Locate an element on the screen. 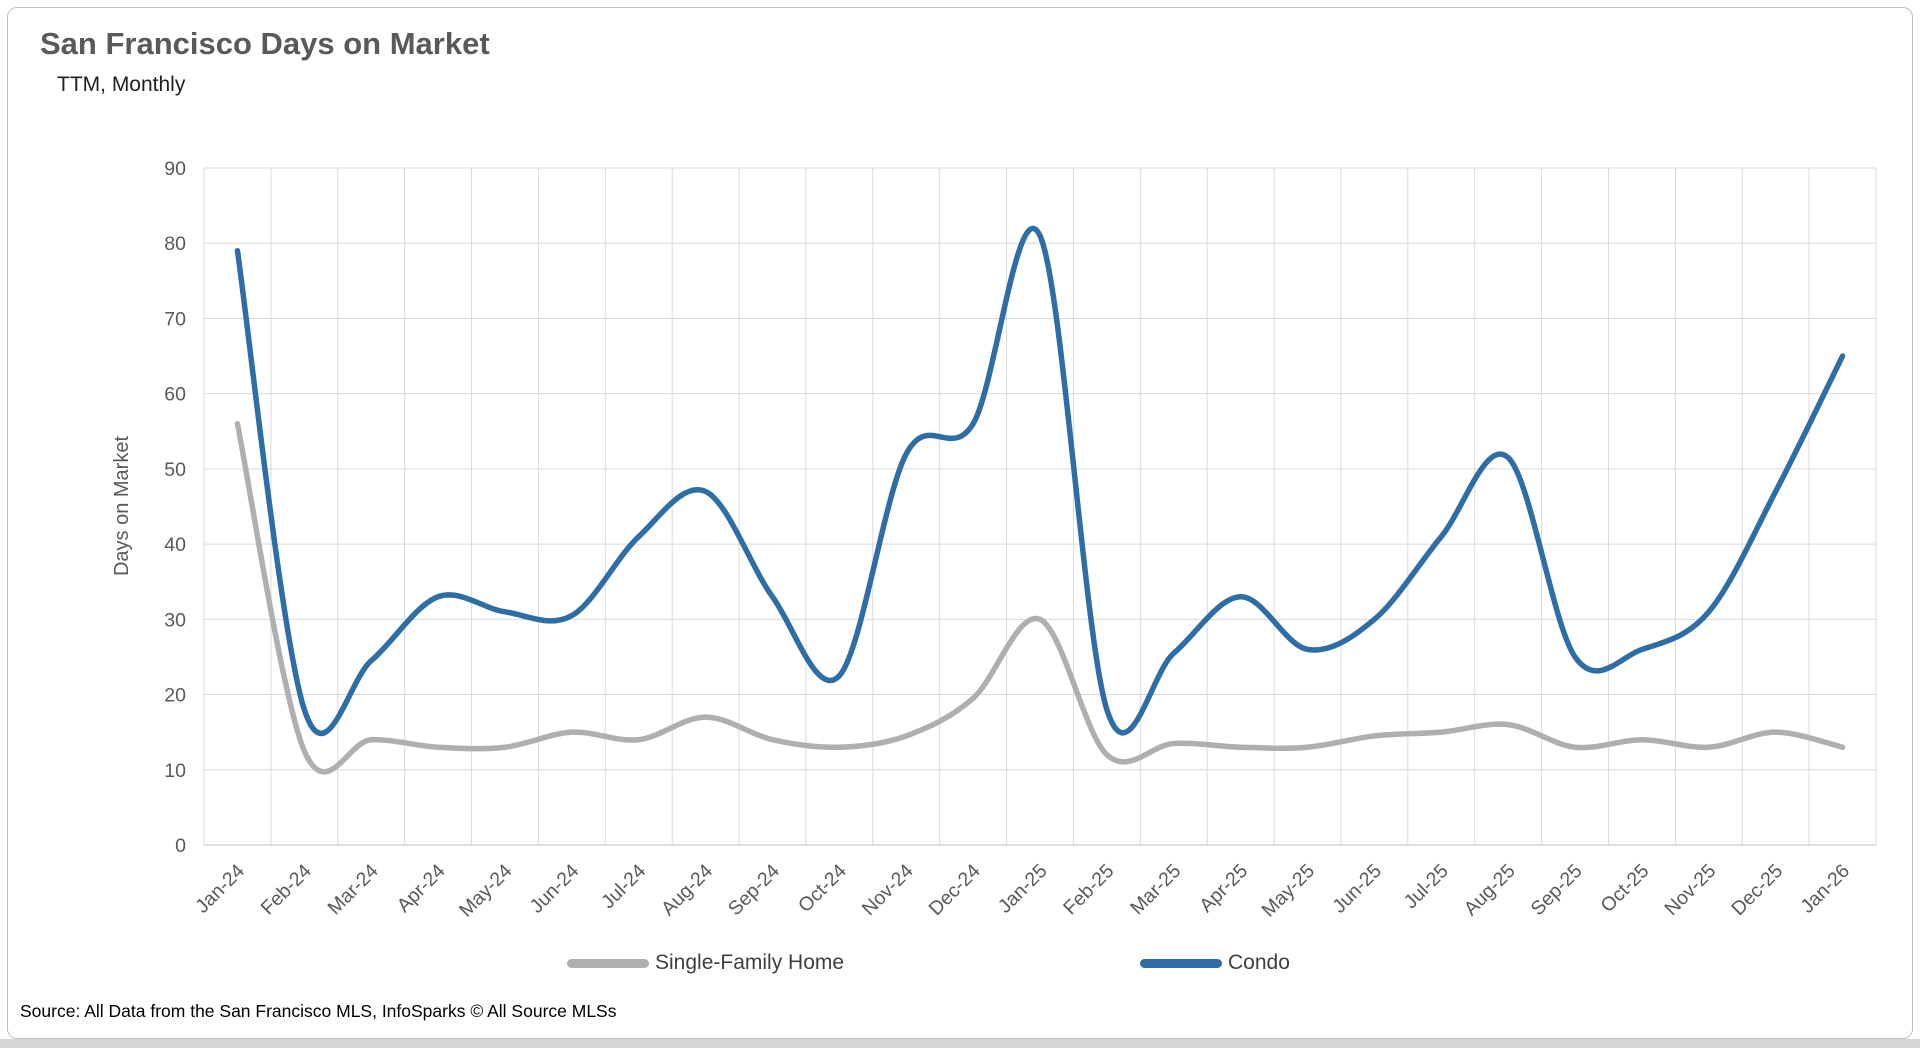 Image resolution: width=1920 pixels, height=1048 pixels. svg-text: 50 is located at coordinates (175, 470).